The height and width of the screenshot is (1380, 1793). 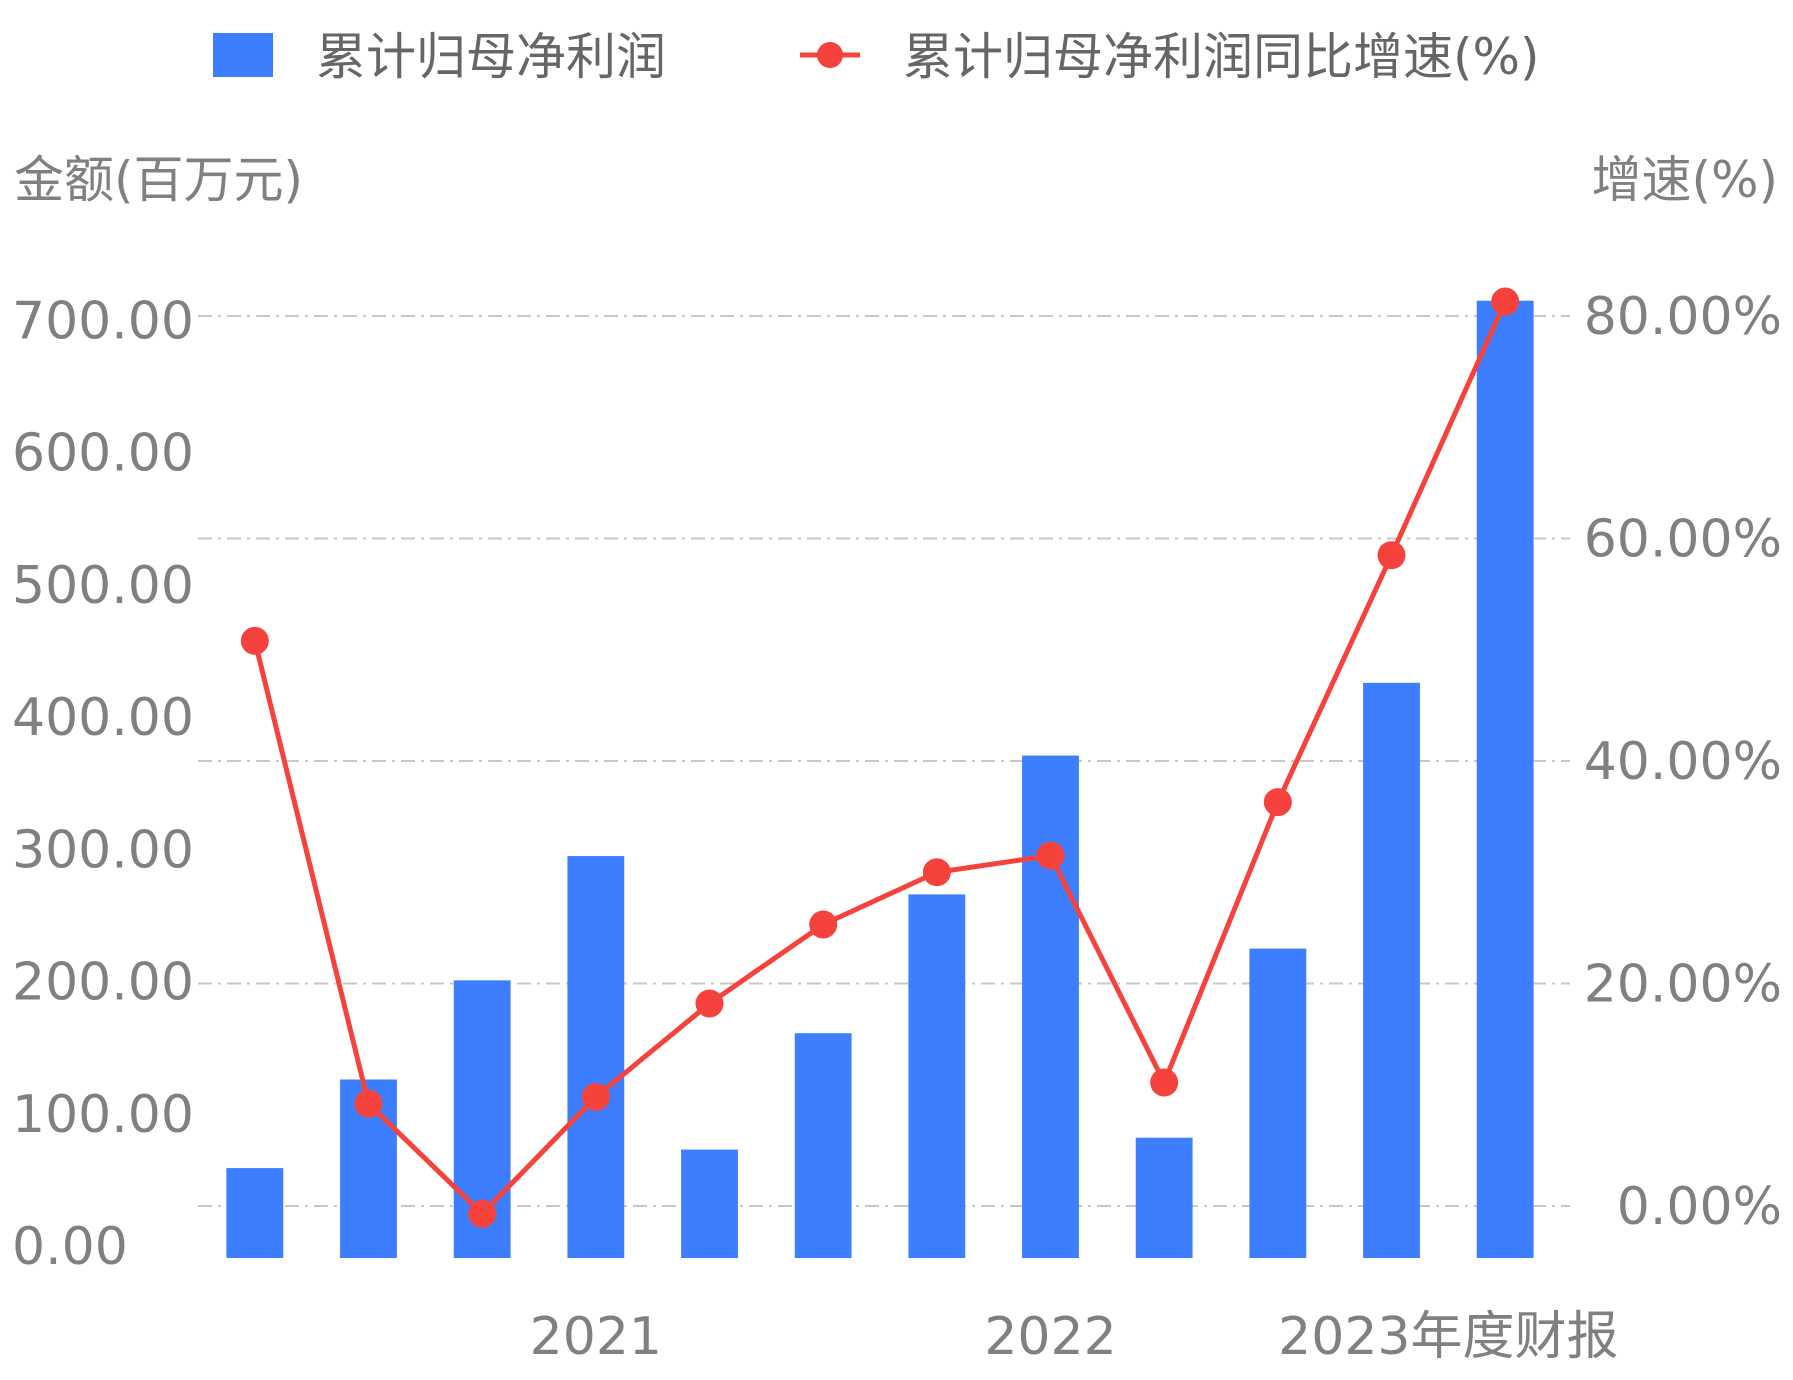 I want to click on right-tick-label: 80.00%, so click(x=1683, y=317).